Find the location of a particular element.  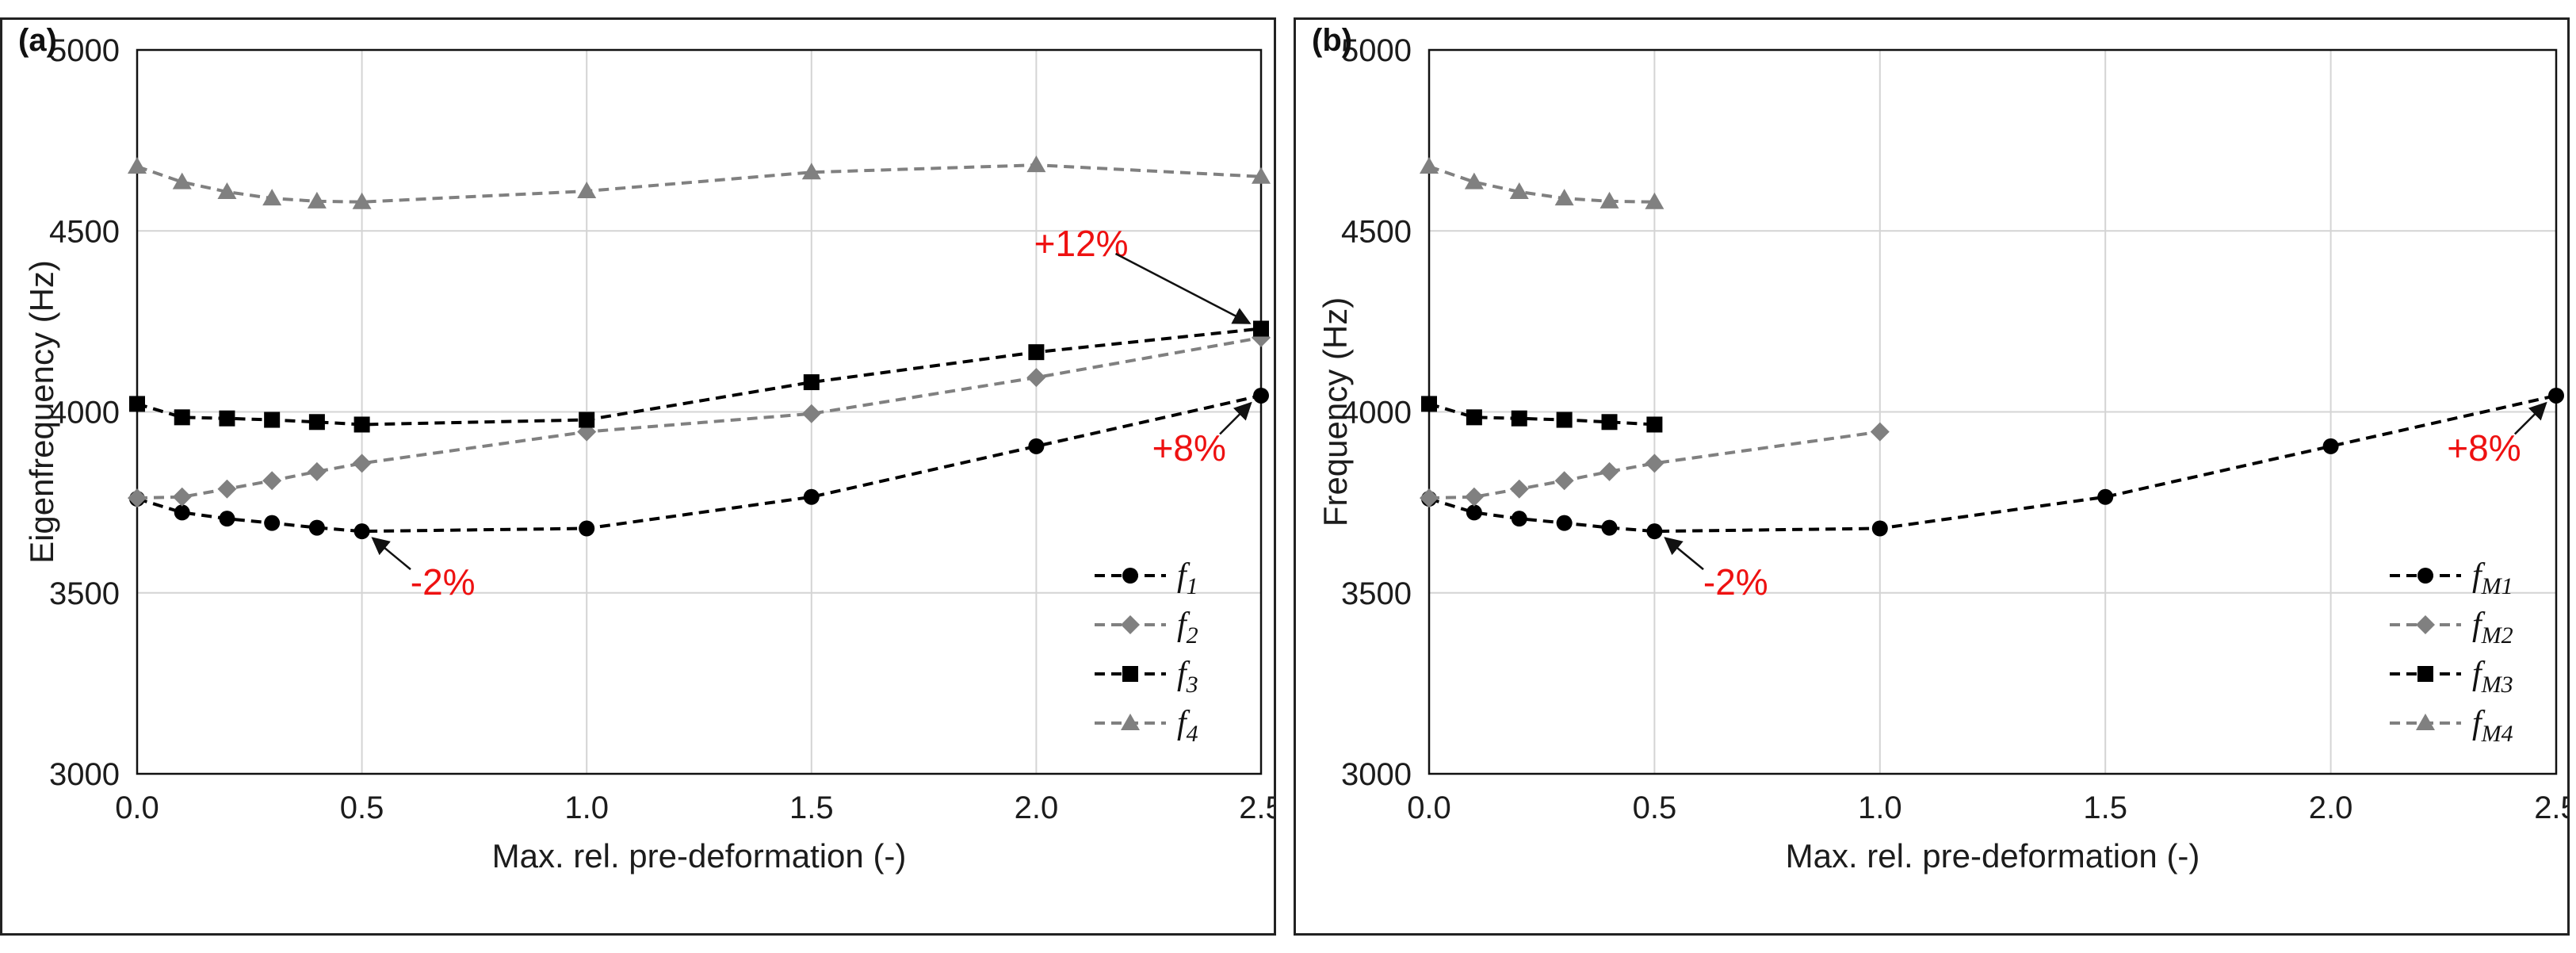

legend-label-subscript: 1 is located at coordinates (1192, 586).